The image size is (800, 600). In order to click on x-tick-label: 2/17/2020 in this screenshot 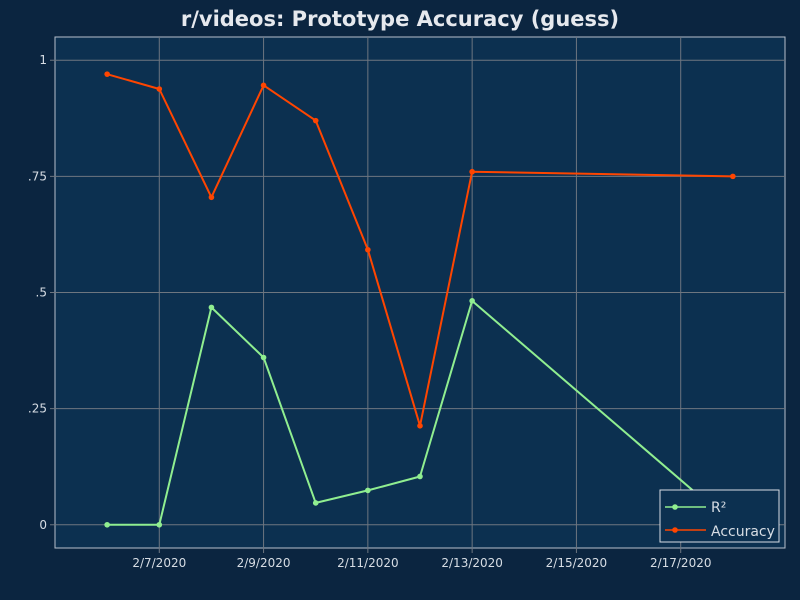, I will do `click(681, 563)`.